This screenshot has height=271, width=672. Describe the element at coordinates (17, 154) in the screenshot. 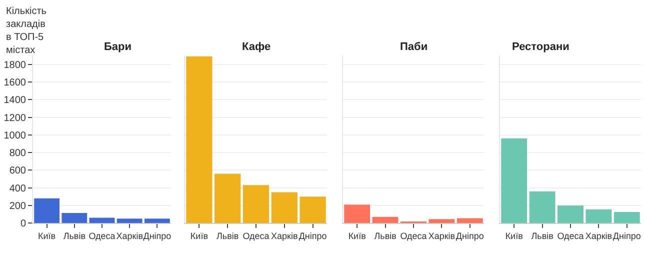

I see `y-tick-label: 800` at that location.